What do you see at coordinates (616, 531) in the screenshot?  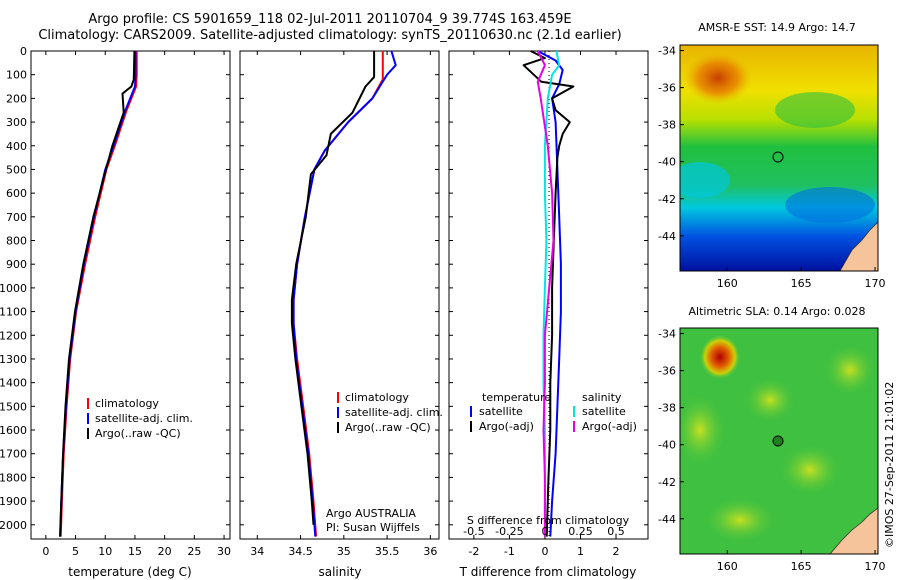 I see `s-difference-tick-label: 0.5` at bounding box center [616, 531].